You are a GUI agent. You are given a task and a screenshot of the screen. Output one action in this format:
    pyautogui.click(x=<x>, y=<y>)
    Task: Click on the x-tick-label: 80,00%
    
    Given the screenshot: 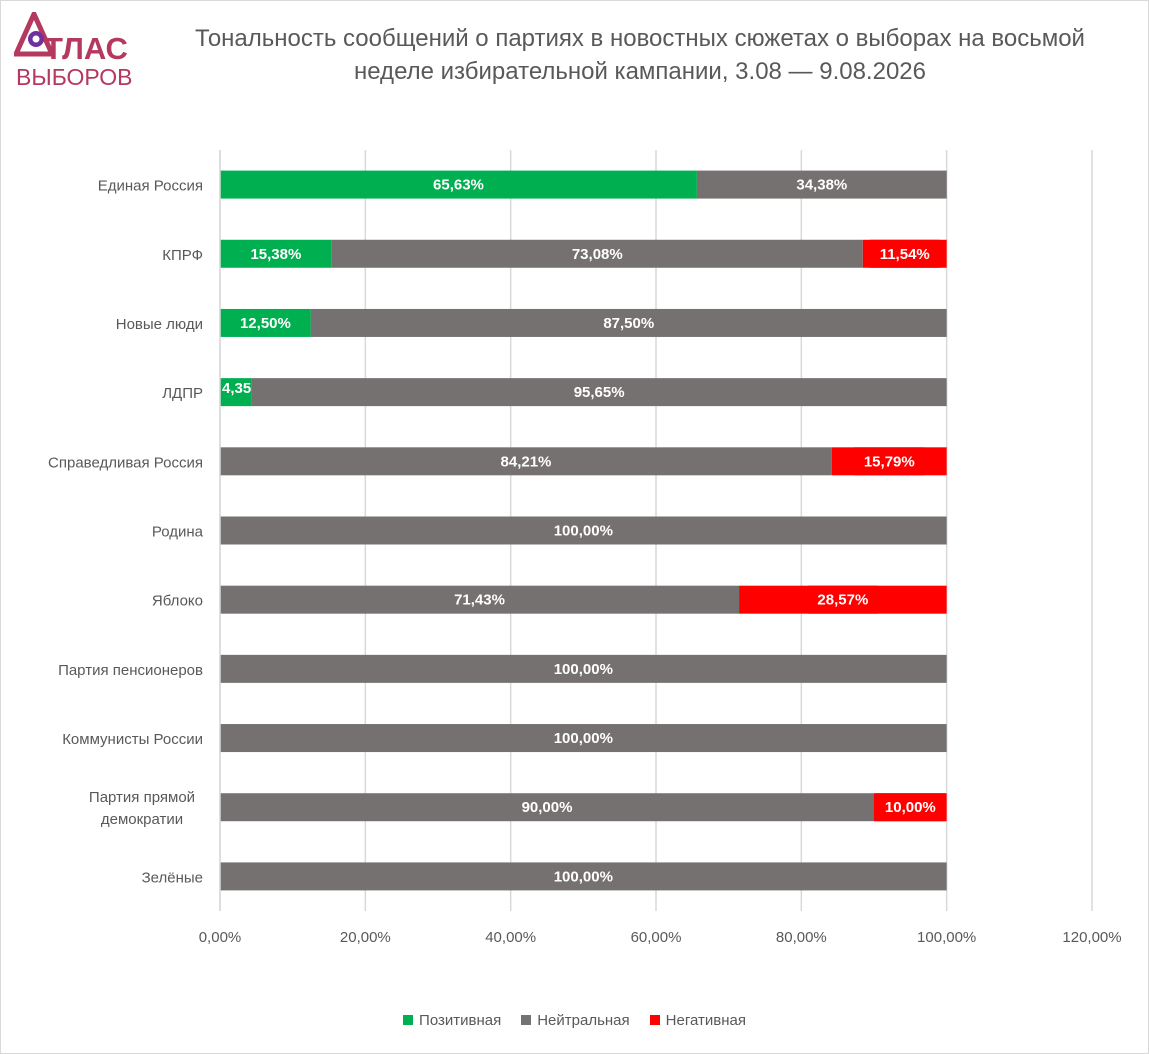 What is the action you would take?
    pyautogui.click(x=801, y=937)
    